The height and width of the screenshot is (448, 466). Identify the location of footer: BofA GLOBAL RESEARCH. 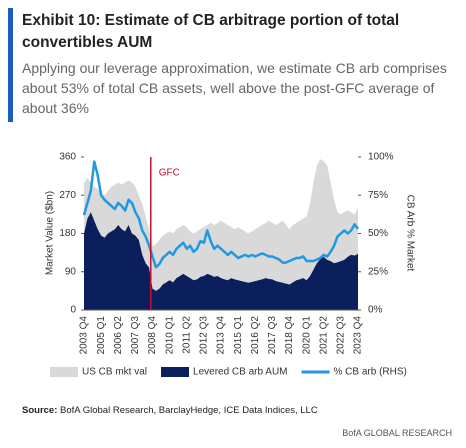
(397, 433).